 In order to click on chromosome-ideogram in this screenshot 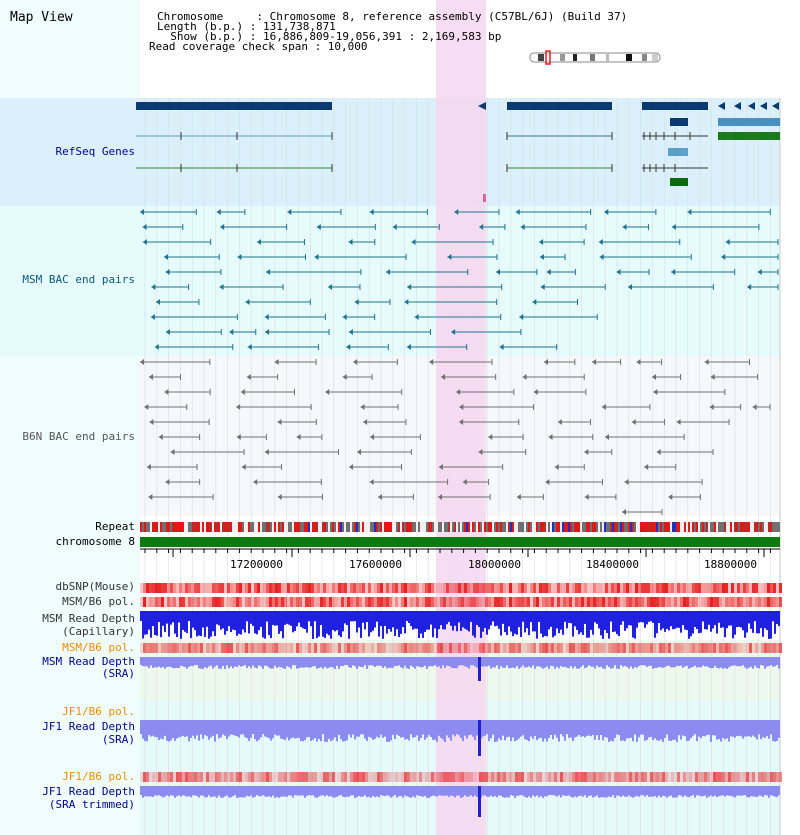, I will do `click(595, 57)`.